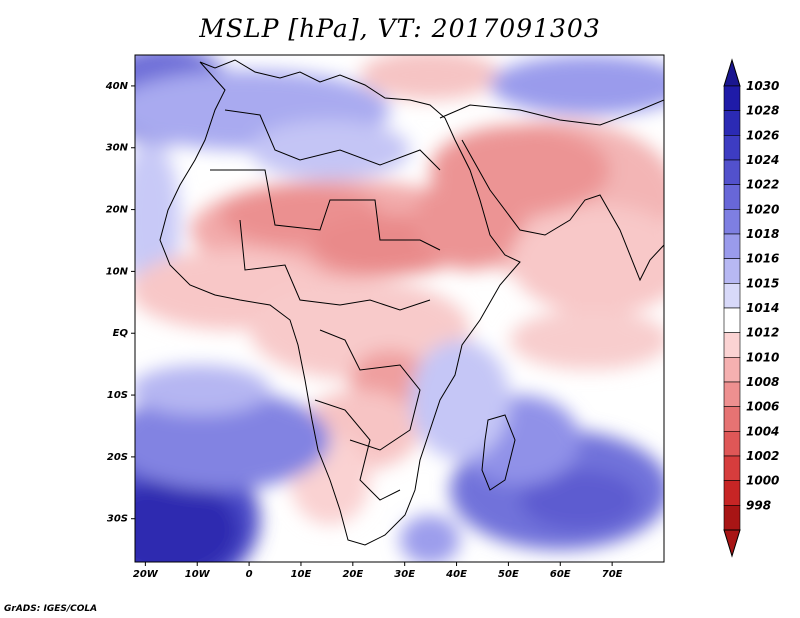 Image resolution: width=800 pixels, height=618 pixels. What do you see at coordinates (117, 86) in the screenshot?
I see `lat-label: 40N` at bounding box center [117, 86].